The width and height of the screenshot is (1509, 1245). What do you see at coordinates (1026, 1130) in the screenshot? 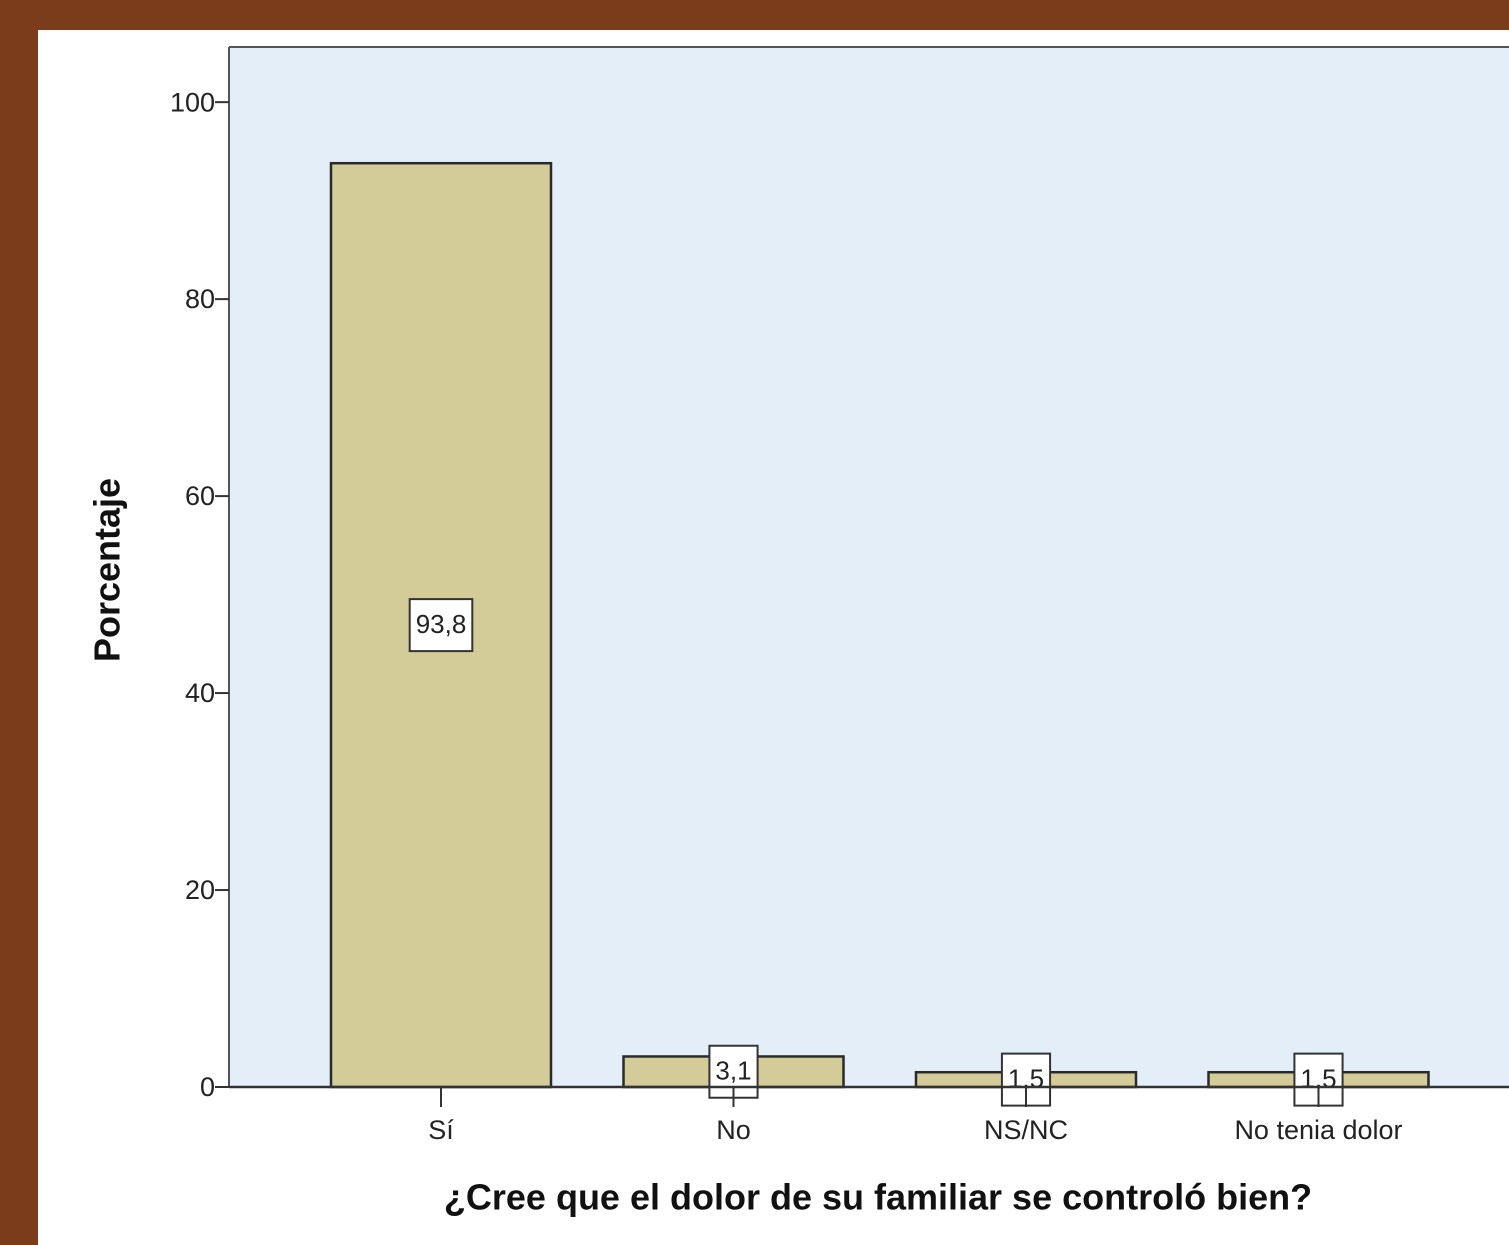
I see `x-tick-label: NS/NC` at bounding box center [1026, 1130].